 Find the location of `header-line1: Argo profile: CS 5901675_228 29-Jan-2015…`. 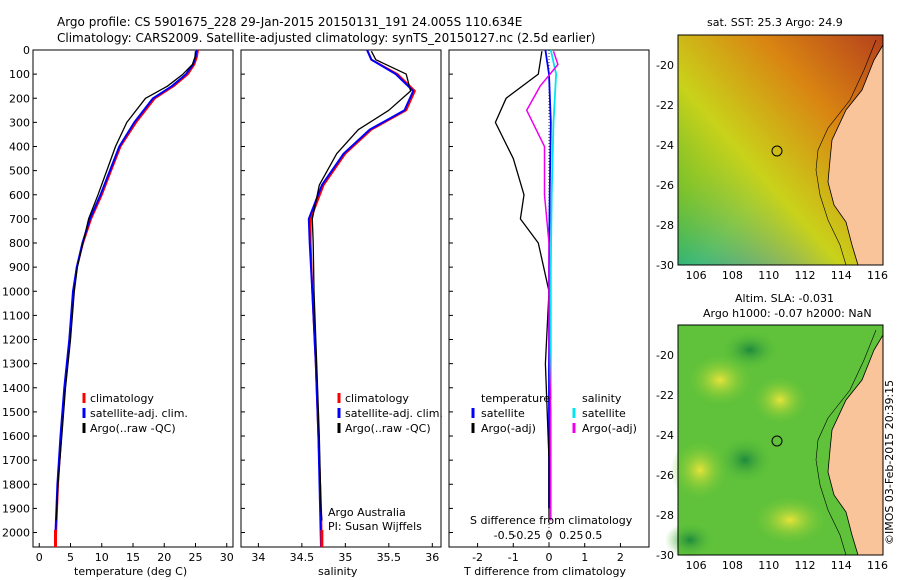

header-line1: Argo profile: CS 5901675_228 29-Jan-2015… is located at coordinates (289, 22).